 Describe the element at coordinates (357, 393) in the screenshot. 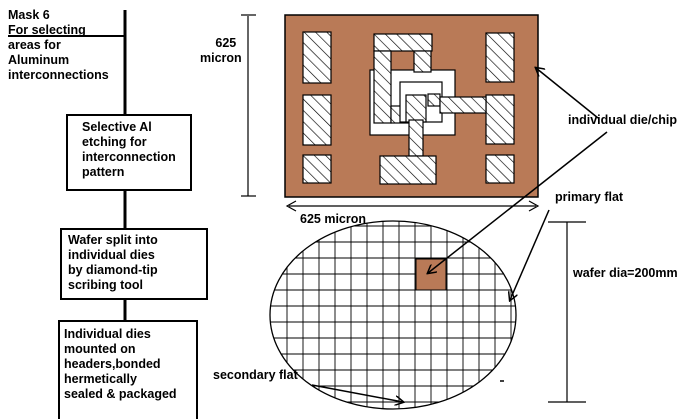

I see `arrow-secondary-flat` at that location.